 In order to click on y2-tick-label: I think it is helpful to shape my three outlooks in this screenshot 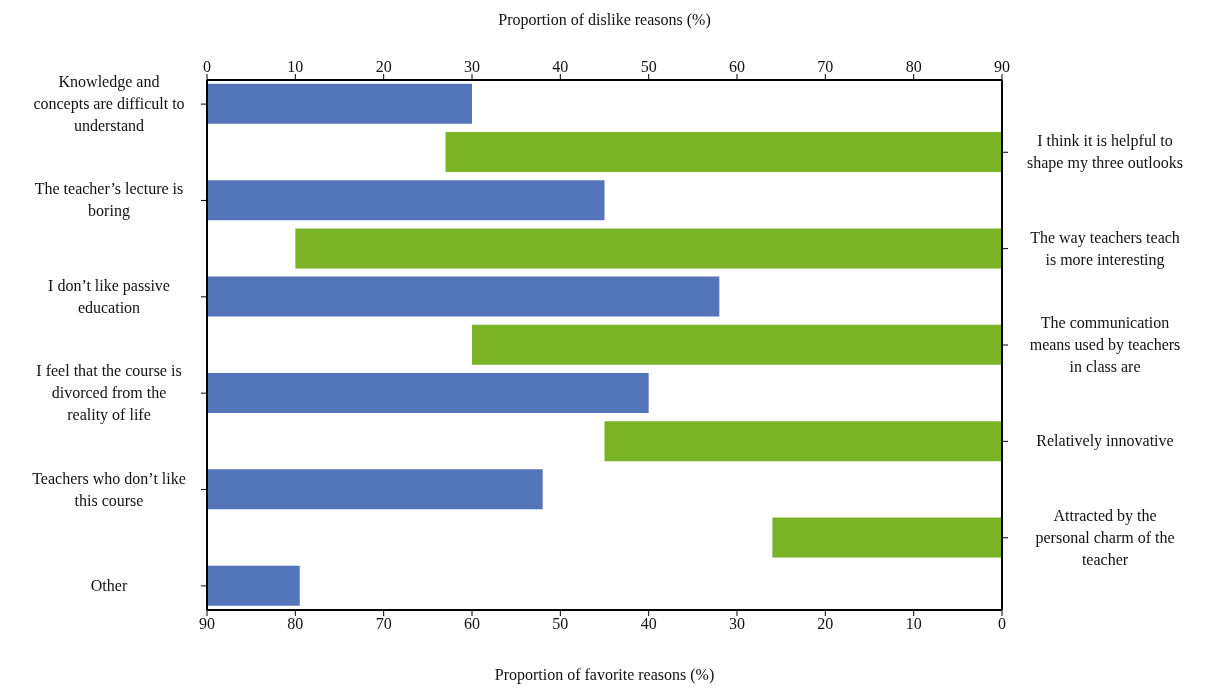, I will do `click(1105, 152)`.